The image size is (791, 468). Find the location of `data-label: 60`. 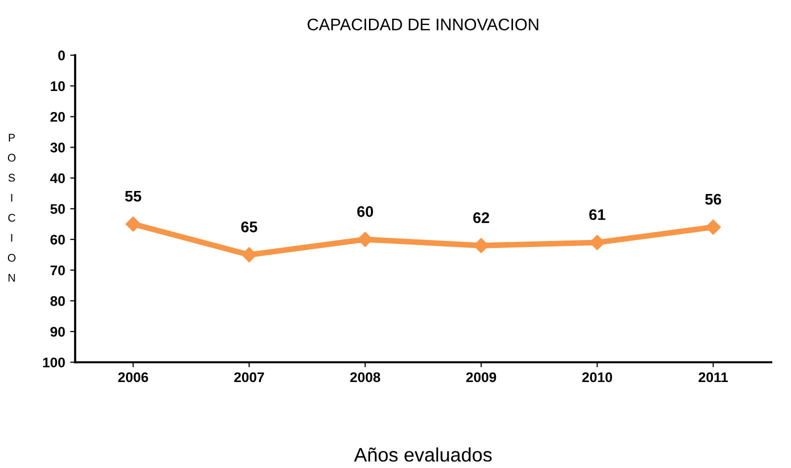

data-label: 60 is located at coordinates (365, 211).